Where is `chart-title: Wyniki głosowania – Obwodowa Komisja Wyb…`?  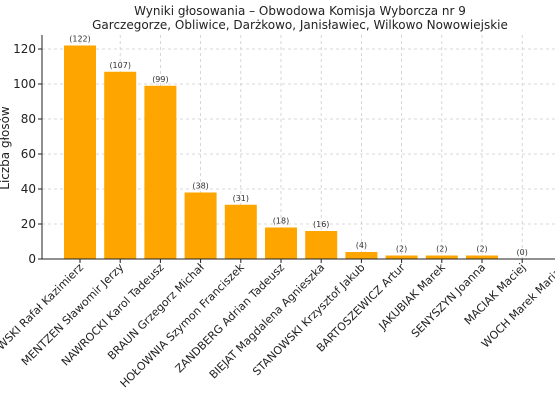
chart-title: Wyniki głosowania – Obwodowa Komisja Wyb… is located at coordinates (300, 11).